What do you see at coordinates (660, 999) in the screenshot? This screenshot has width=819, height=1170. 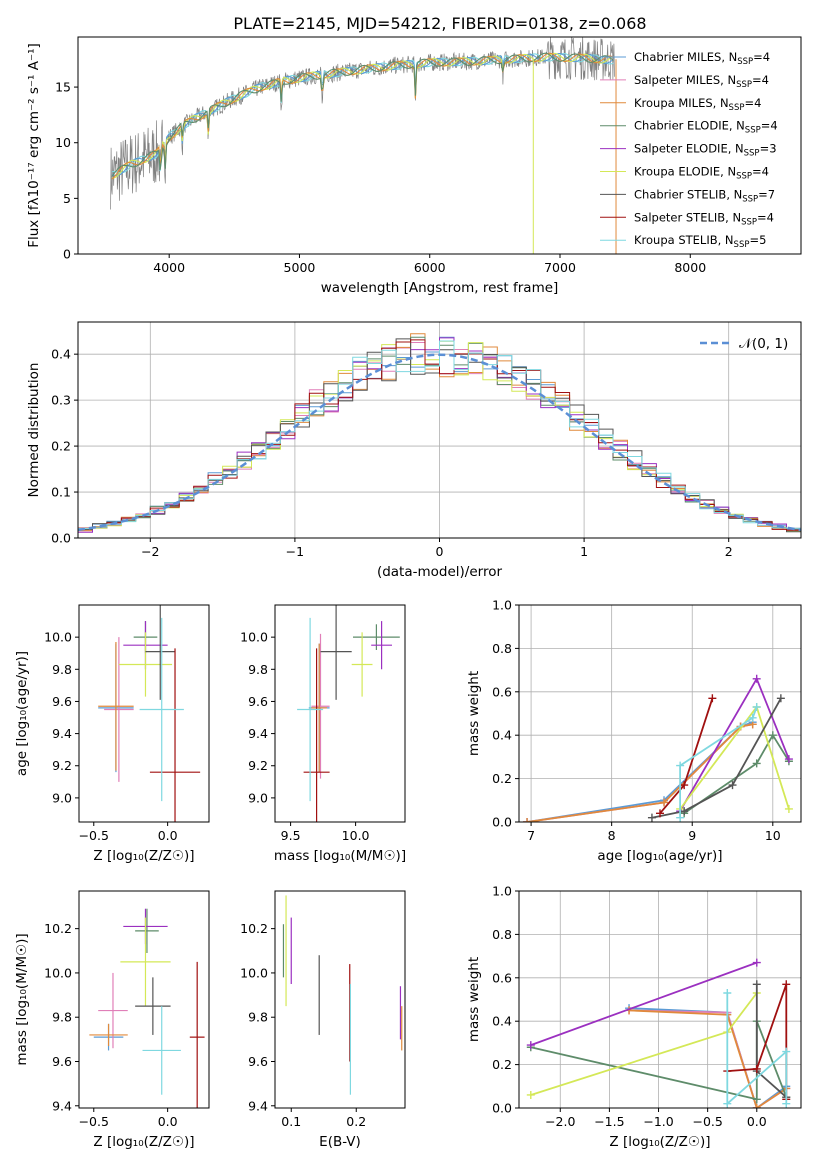 I see `mw-vs-Z-frame` at bounding box center [660, 999].